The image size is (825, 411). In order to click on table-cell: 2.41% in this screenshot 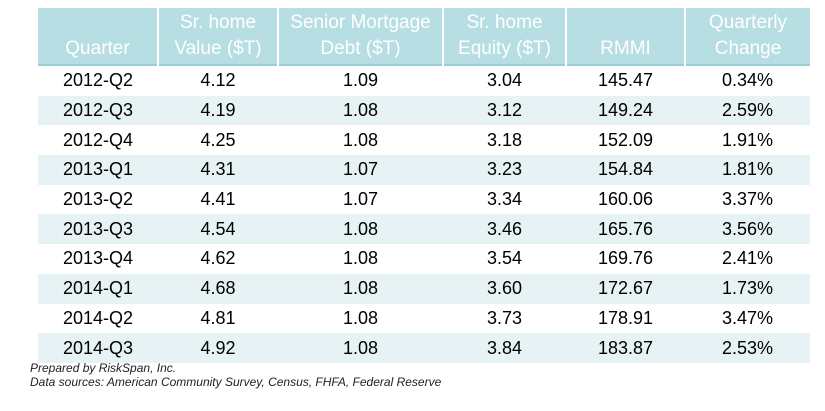, I will do `click(747, 258)`.